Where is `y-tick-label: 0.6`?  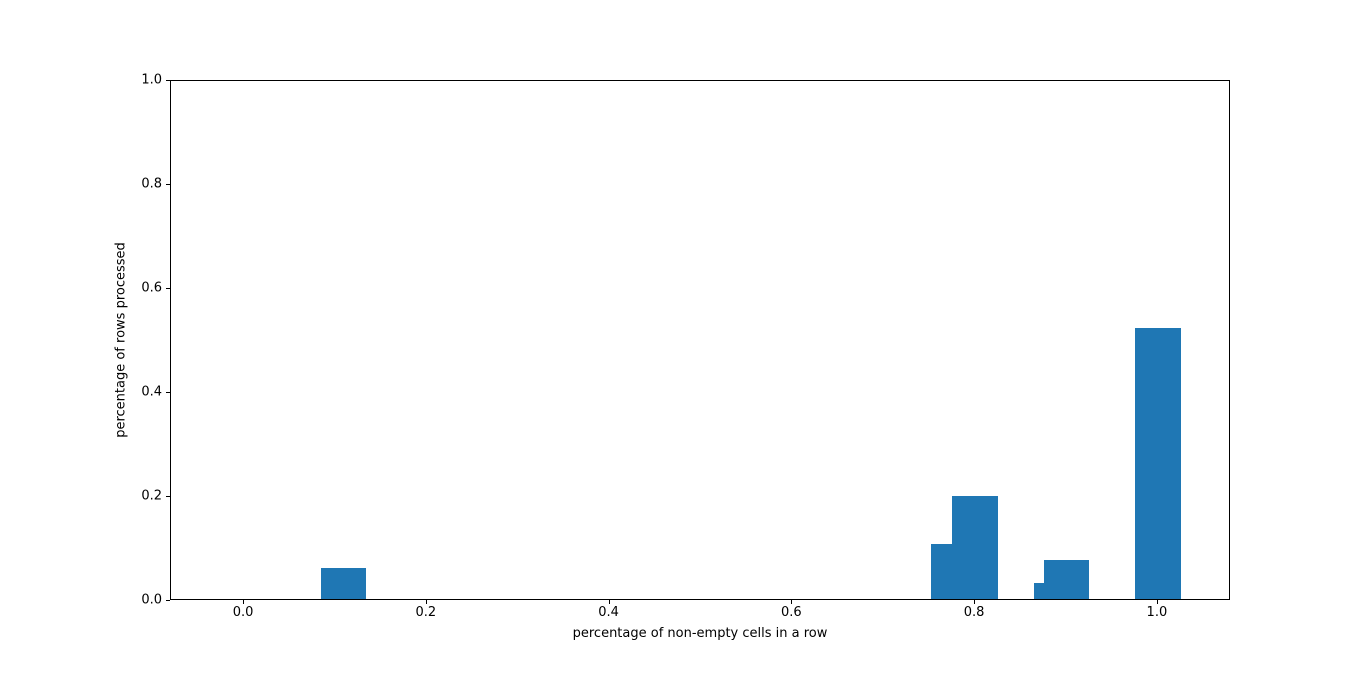 y-tick-label: 0.6 is located at coordinates (151, 288).